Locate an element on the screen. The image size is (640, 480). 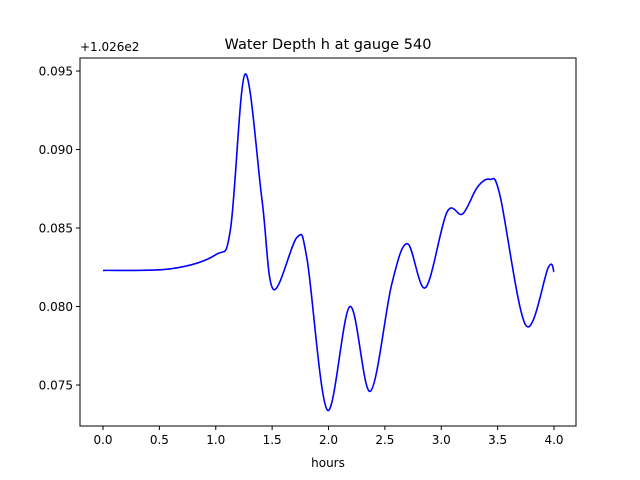
y-tick-label: 0.075 is located at coordinates (56, 386).